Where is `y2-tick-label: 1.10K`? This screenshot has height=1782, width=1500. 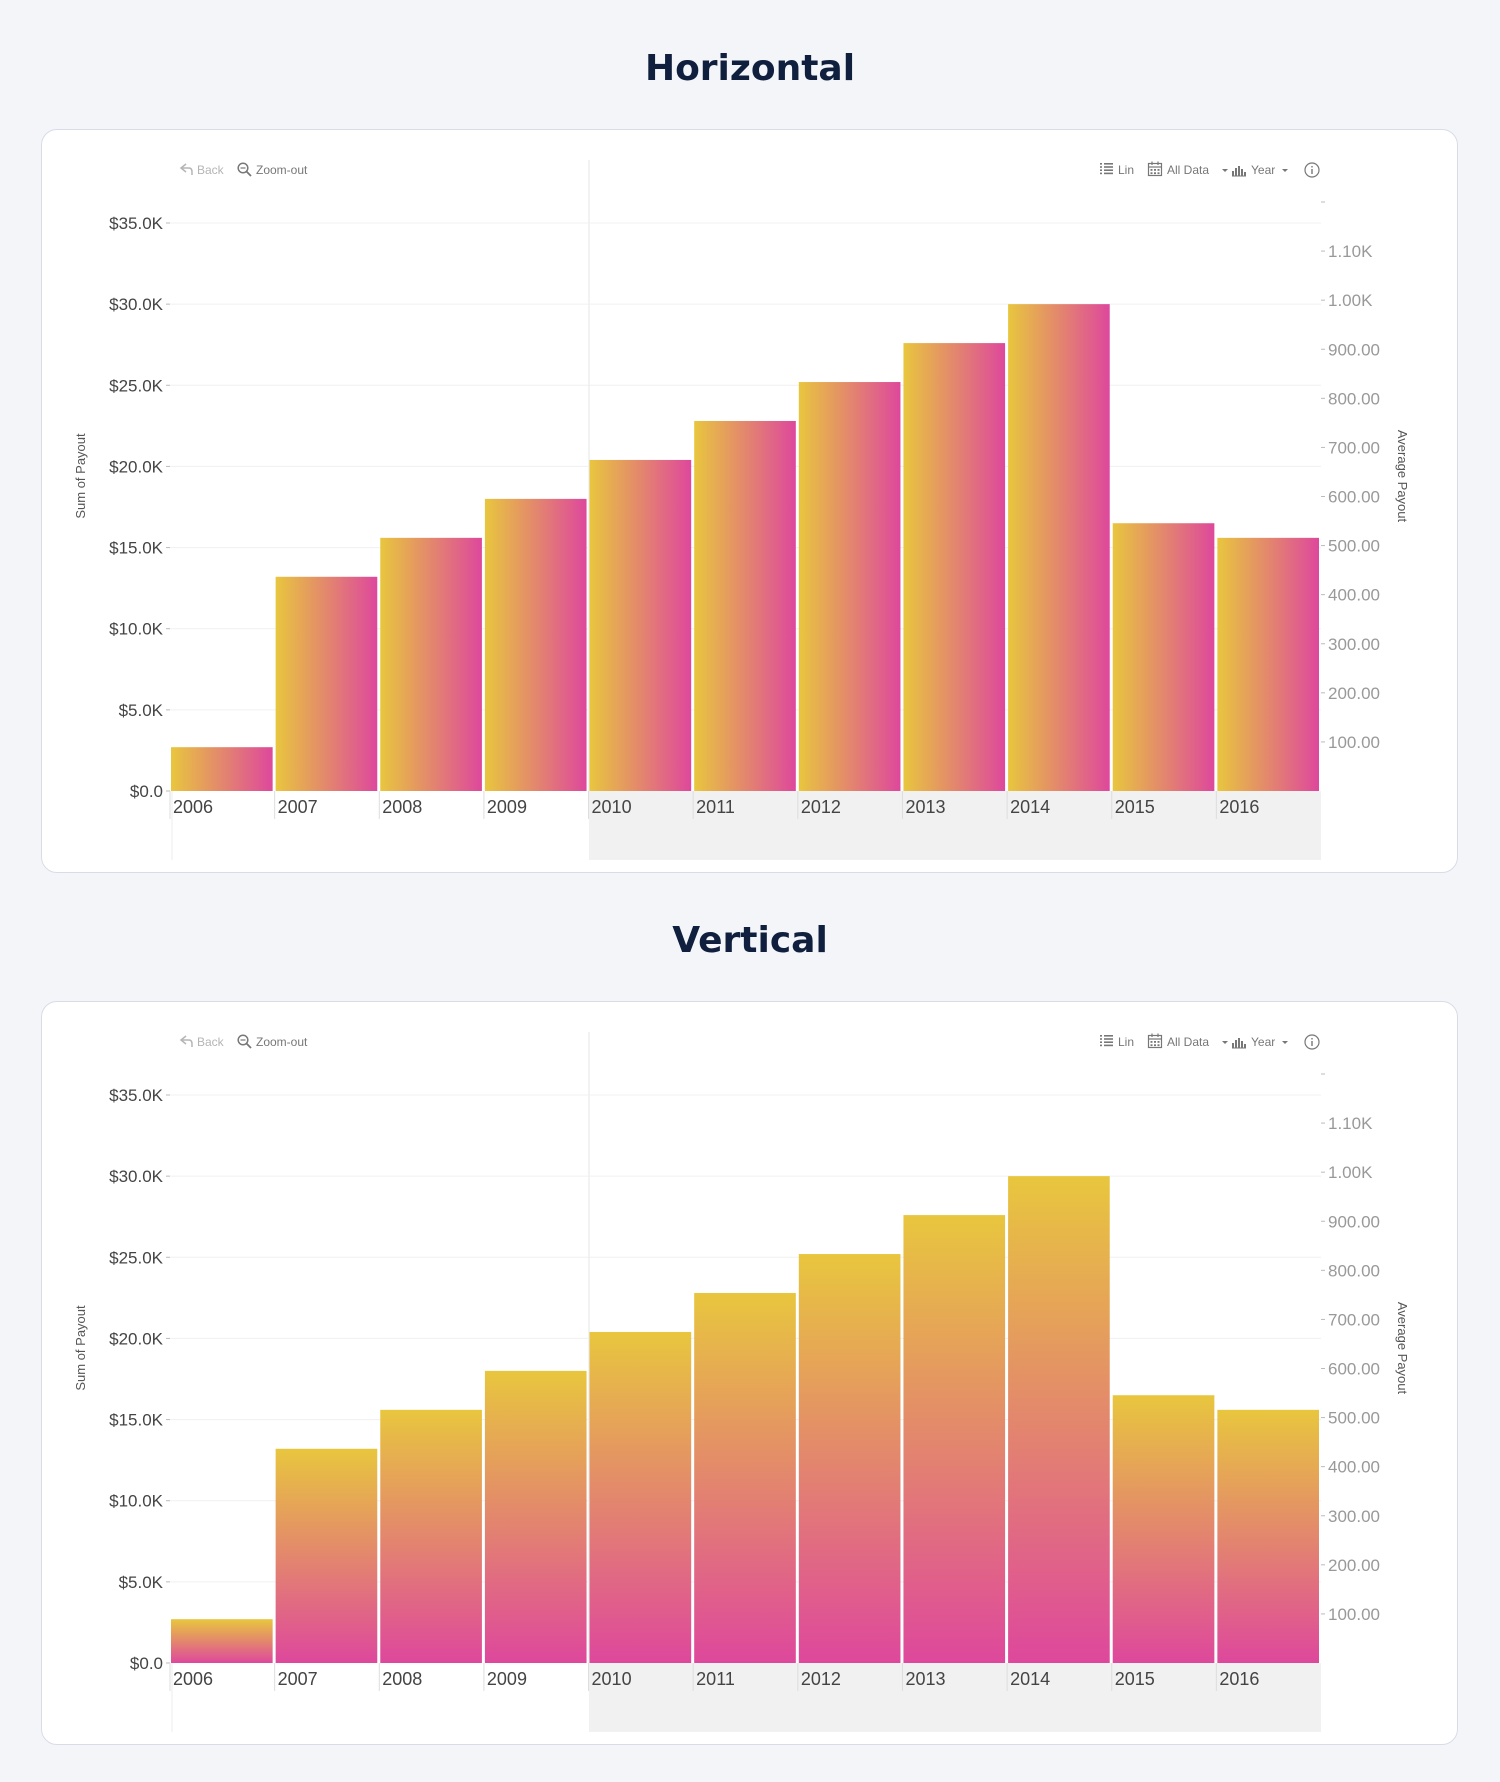 y2-tick-label: 1.10K is located at coordinates (1350, 251).